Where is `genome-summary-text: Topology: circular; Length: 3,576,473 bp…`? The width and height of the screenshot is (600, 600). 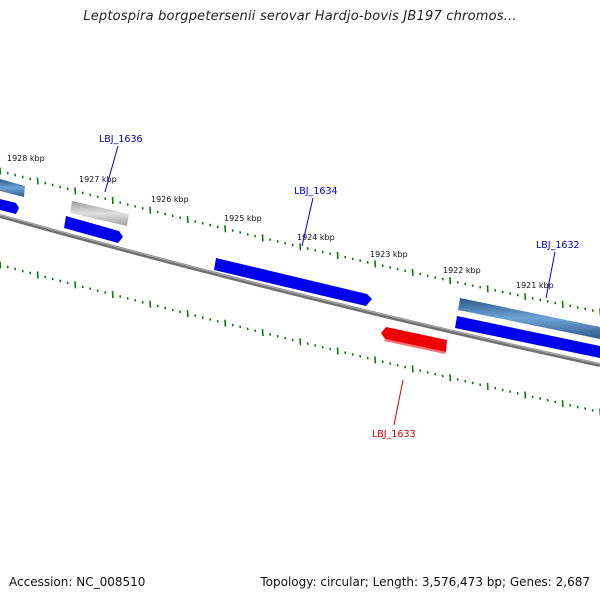 genome-summary-text: Topology: circular; Length: 3,576,473 bp… is located at coordinates (425, 582).